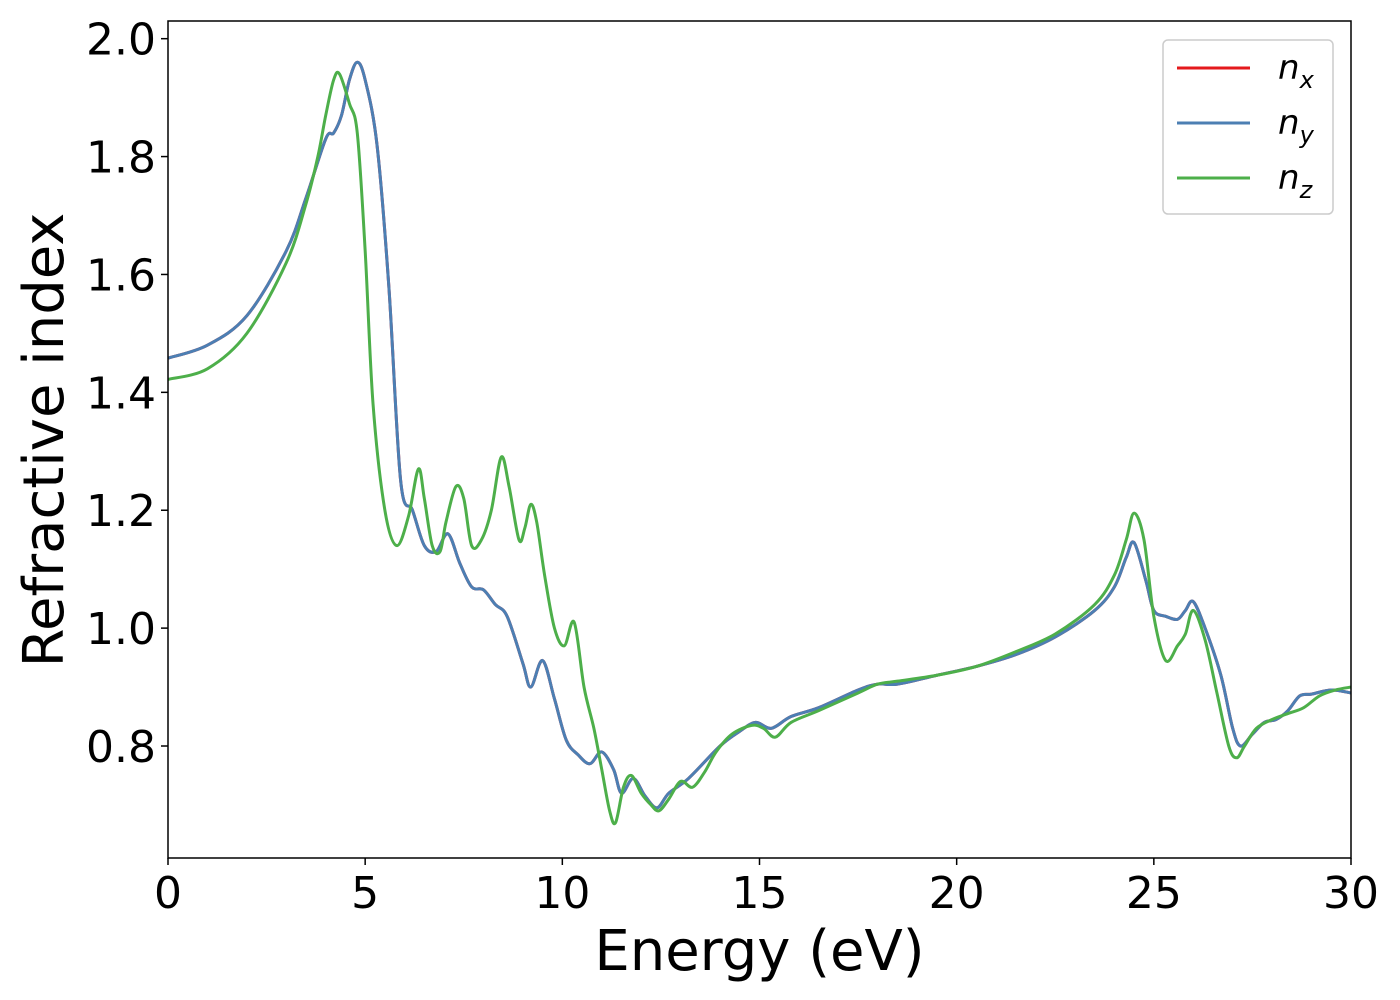 This screenshot has height=1000, width=1400. I want to click on y-tick-label: 1.6, so click(121, 275).